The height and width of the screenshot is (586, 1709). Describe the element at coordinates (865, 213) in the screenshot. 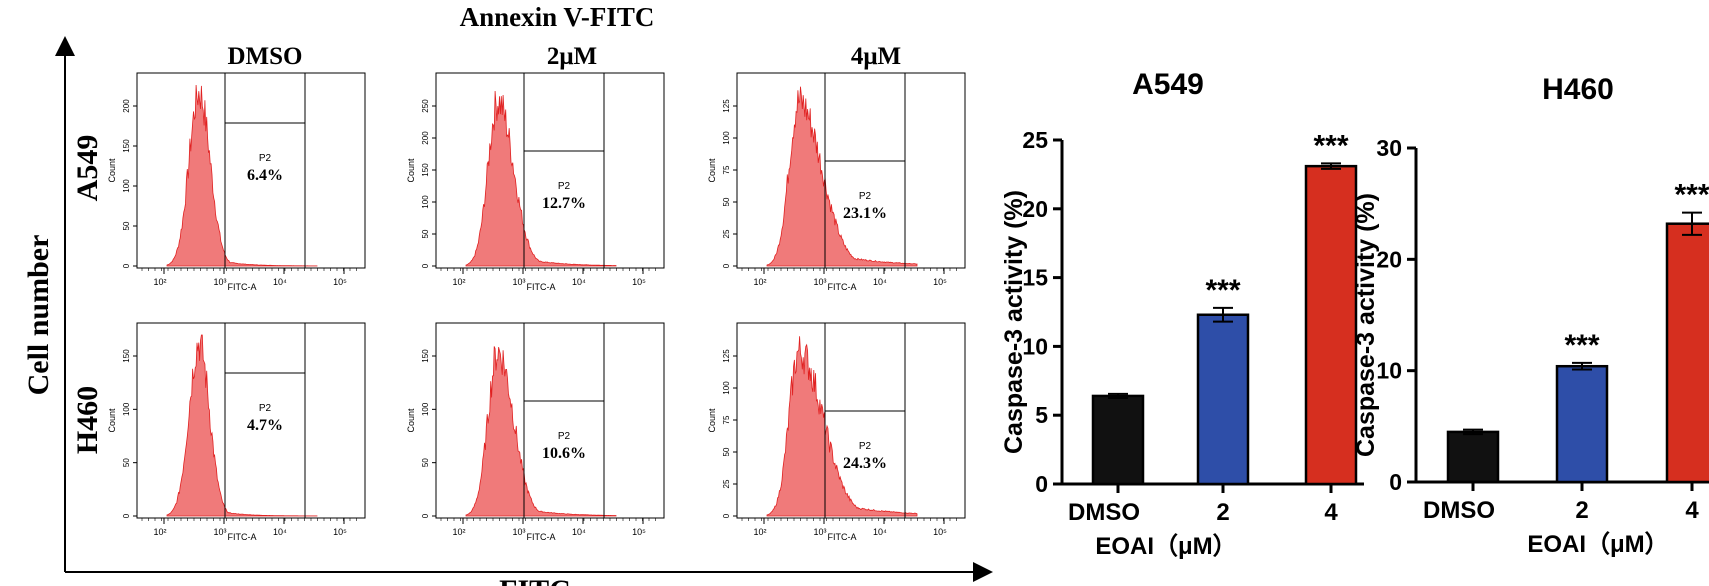

I see `gate-percent: 23.1%` at that location.